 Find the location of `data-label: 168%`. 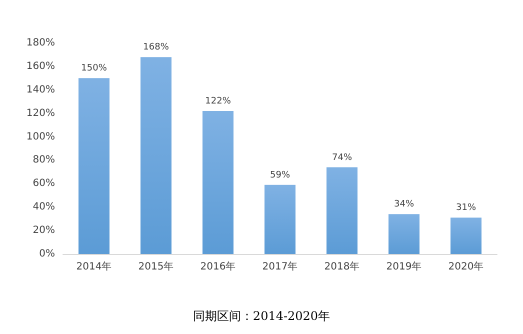

data-label: 168% is located at coordinates (156, 47).